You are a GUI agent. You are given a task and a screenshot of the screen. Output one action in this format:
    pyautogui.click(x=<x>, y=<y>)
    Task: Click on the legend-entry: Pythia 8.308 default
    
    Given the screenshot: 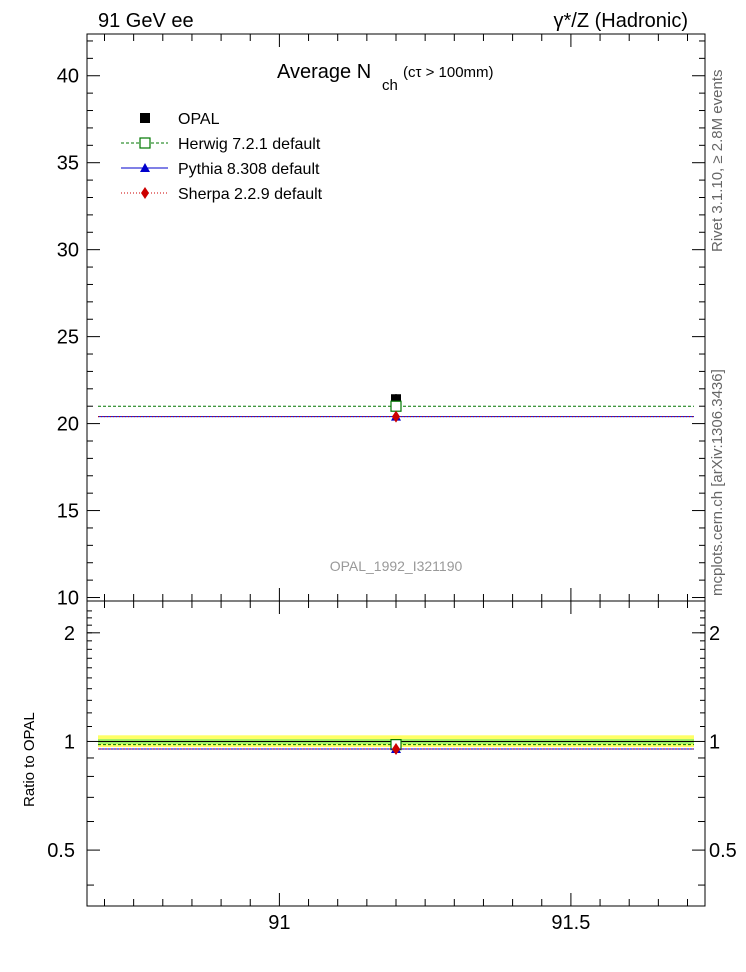 What is the action you would take?
    pyautogui.click(x=220, y=169)
    